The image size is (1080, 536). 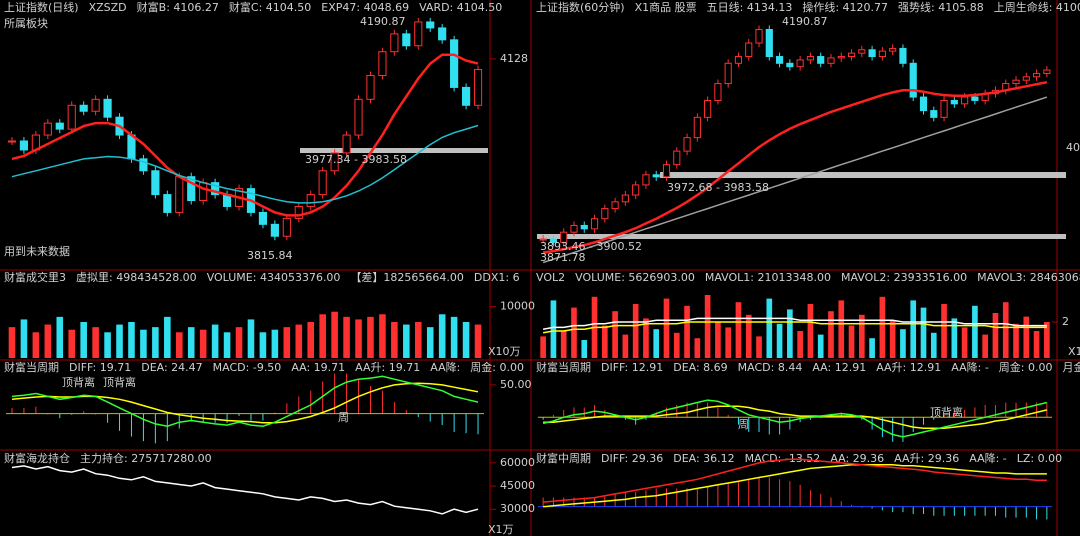 I want to click on header-item: DIFF: 29.36, so click(x=632, y=458).